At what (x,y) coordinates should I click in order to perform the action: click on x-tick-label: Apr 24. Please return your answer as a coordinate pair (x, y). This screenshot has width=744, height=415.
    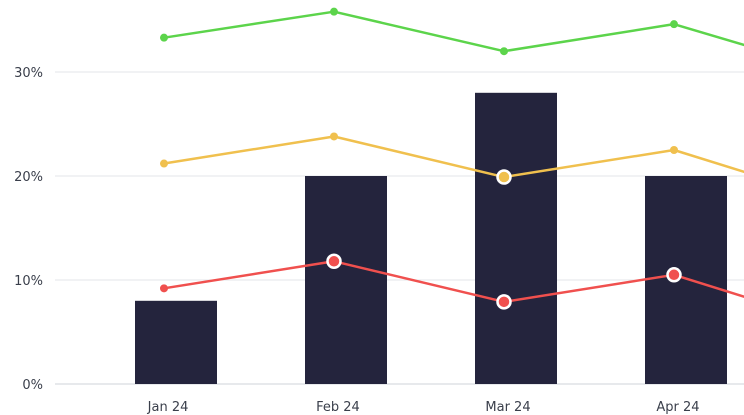
    Looking at the image, I should click on (677, 407).